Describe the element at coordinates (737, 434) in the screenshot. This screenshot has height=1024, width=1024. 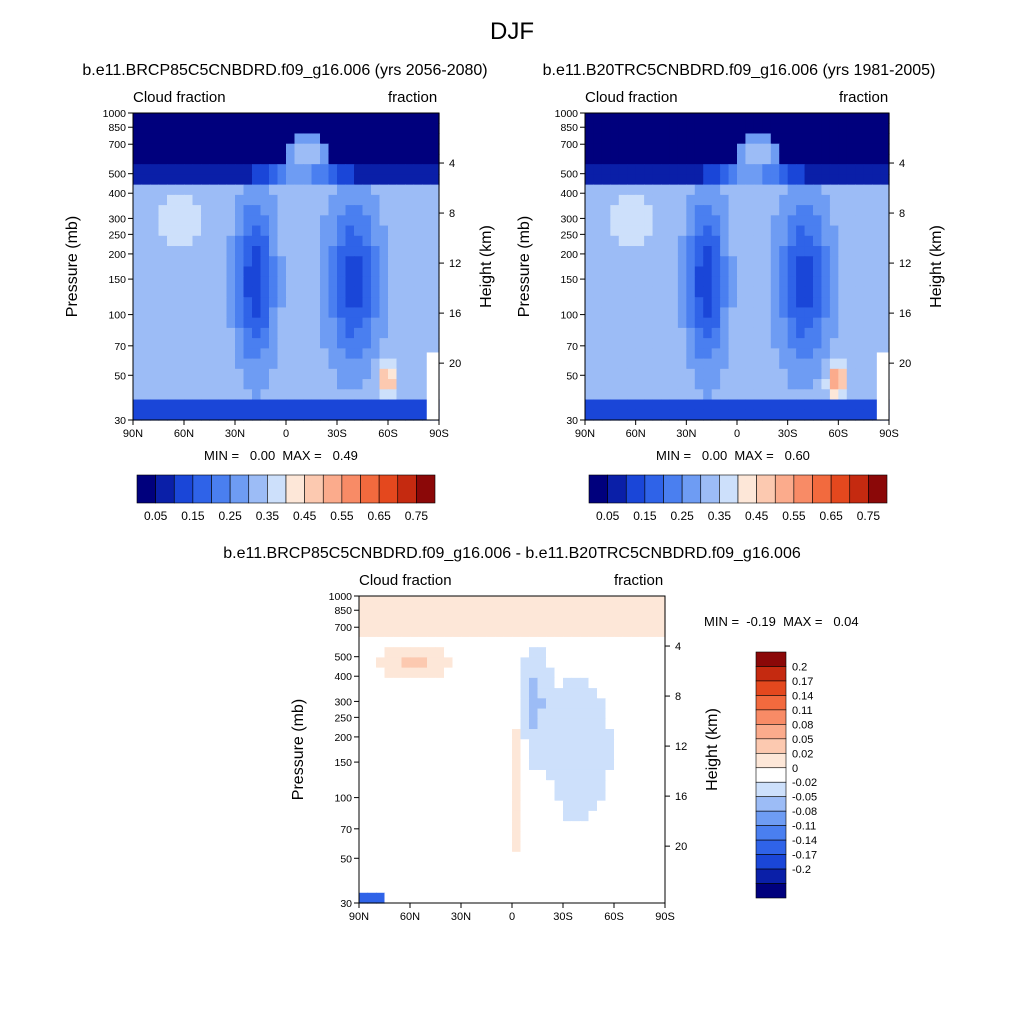
I see `x-tick-label: 0` at that location.